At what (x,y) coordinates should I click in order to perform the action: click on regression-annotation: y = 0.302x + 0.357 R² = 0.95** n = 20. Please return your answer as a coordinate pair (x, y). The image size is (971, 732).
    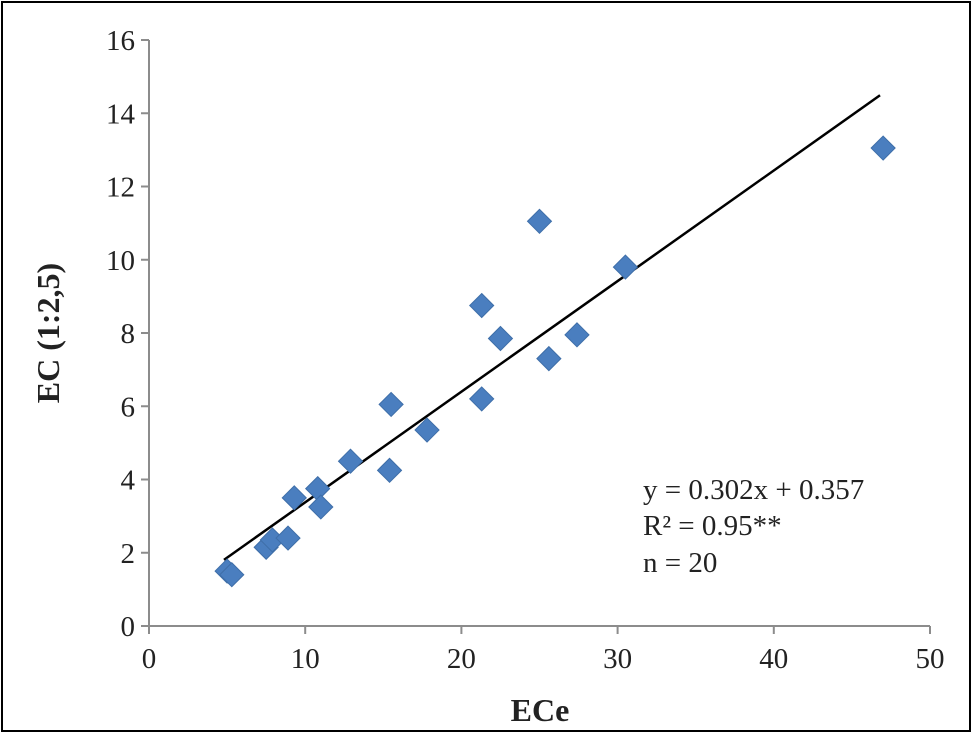
    Looking at the image, I should click on (753, 526).